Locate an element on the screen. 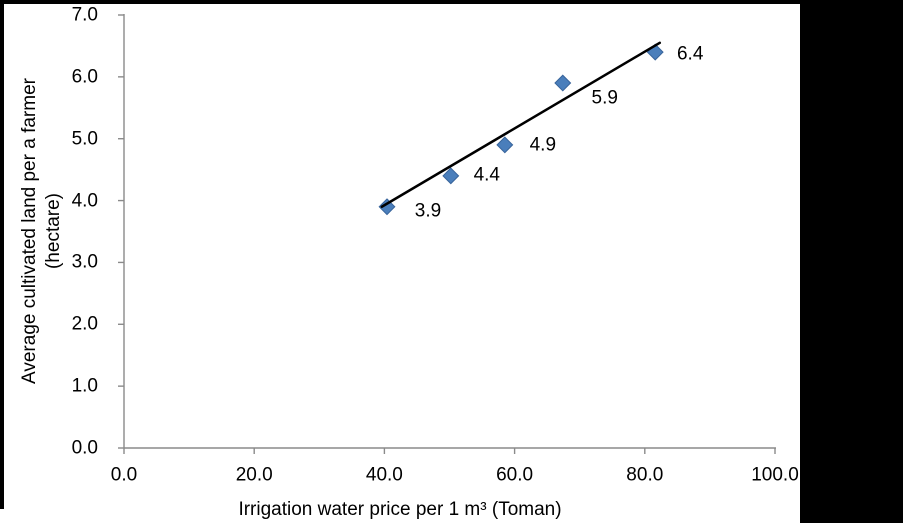 This screenshot has height=523, width=903. x-axis-title: Irrigation water price per 1 m³ (Toman) is located at coordinates (400, 509).